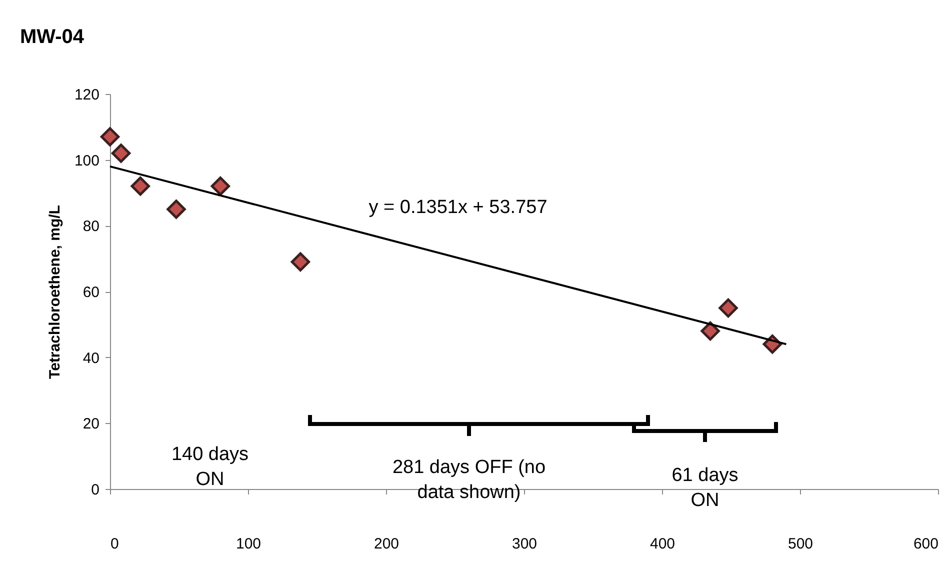 This screenshot has height=571, width=947. Describe the element at coordinates (91, 292) in the screenshot. I see `y-tick-label: 60` at that location.